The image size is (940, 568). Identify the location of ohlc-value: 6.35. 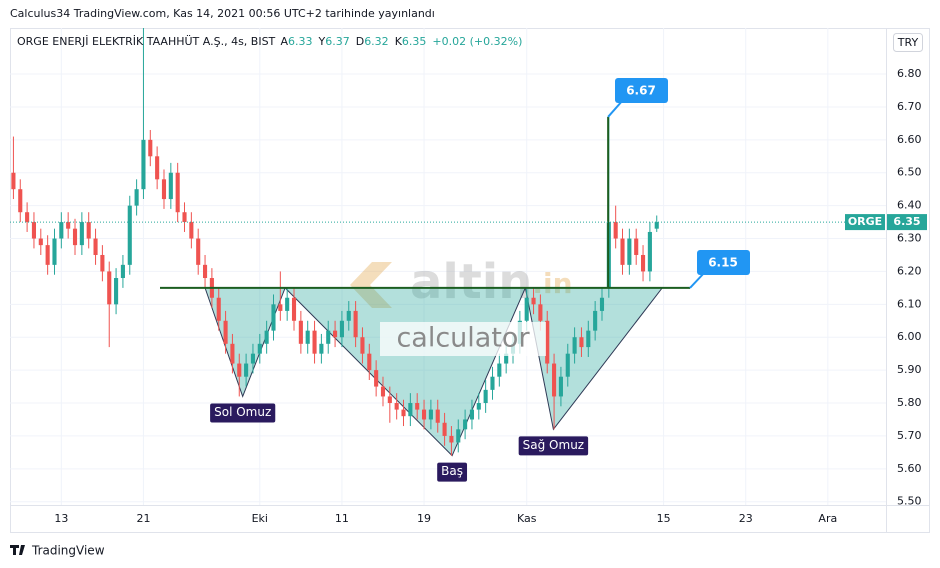
(414, 41).